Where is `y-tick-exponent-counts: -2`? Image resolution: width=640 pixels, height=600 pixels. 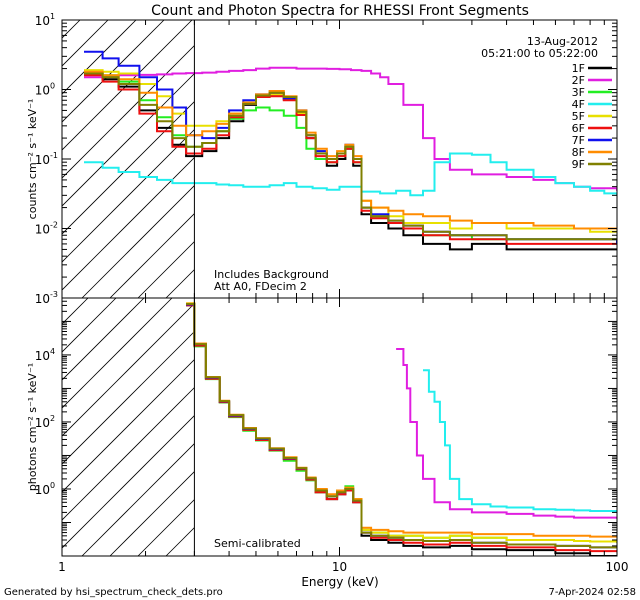 y-tick-exponent-counts: -2 is located at coordinates (54, 225).